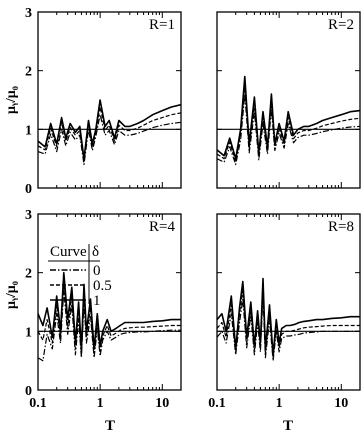 The width and height of the screenshot is (362, 436). What do you see at coordinates (11, 100) in the screenshot?
I see `y-axis-label-top: μᵧ/μ₀` at bounding box center [11, 100].